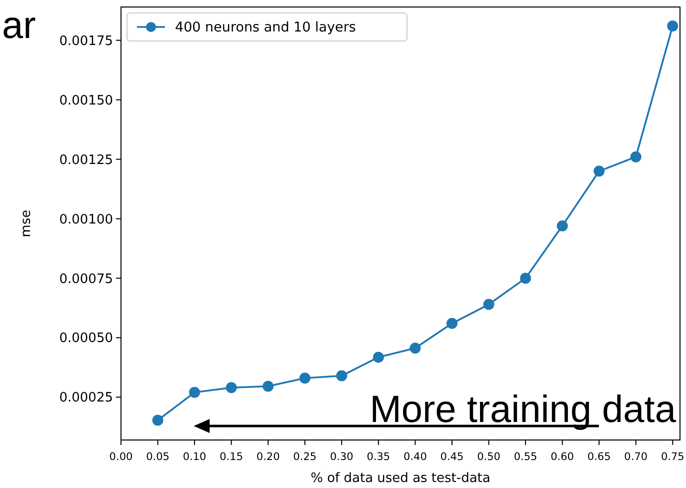 The image size is (686, 488). What do you see at coordinates (86, 398) in the screenshot?
I see `y-tick-label: 0.00025` at bounding box center [86, 398].